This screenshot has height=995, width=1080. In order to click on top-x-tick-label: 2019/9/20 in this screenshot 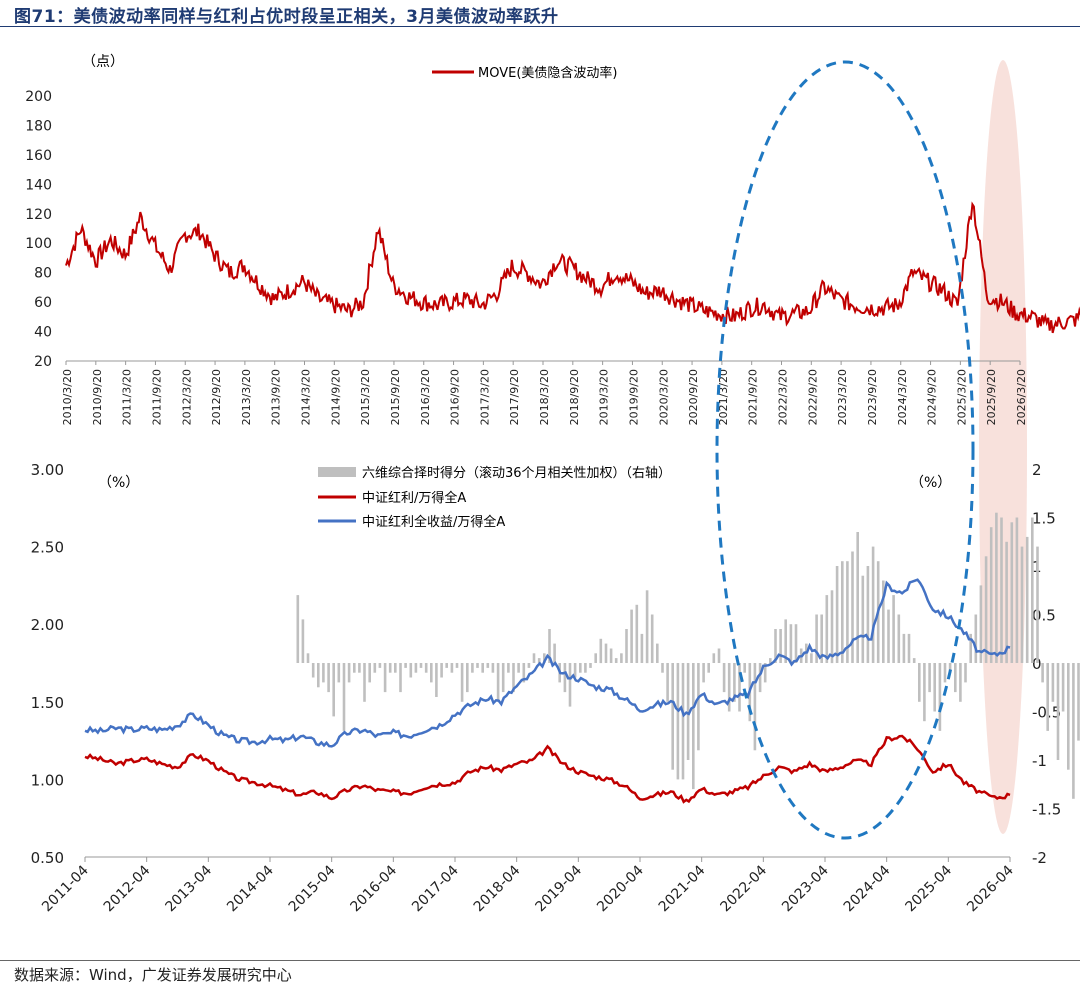, I will do `click(633, 397)`.